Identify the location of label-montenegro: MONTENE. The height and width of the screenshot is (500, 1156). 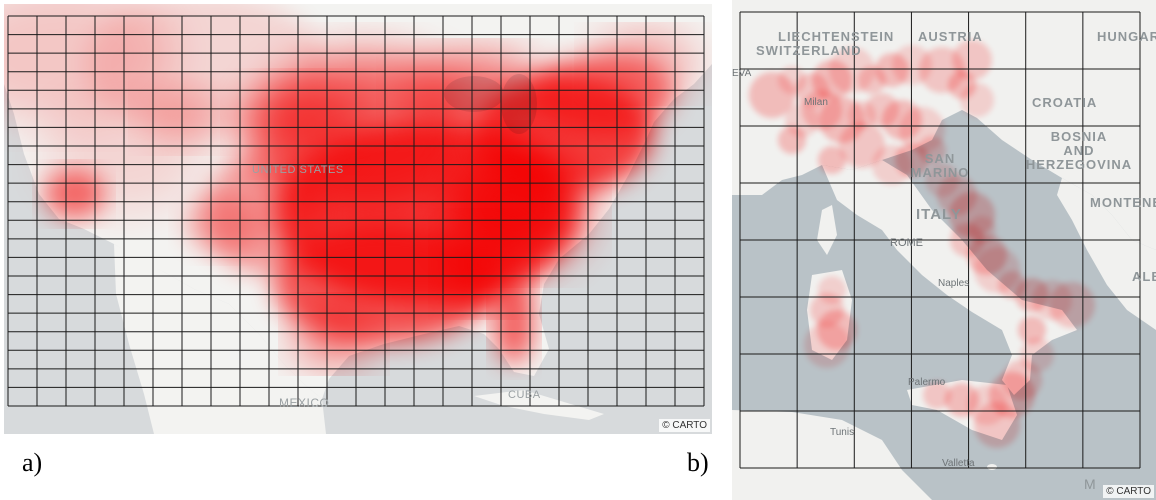
(1123, 202).